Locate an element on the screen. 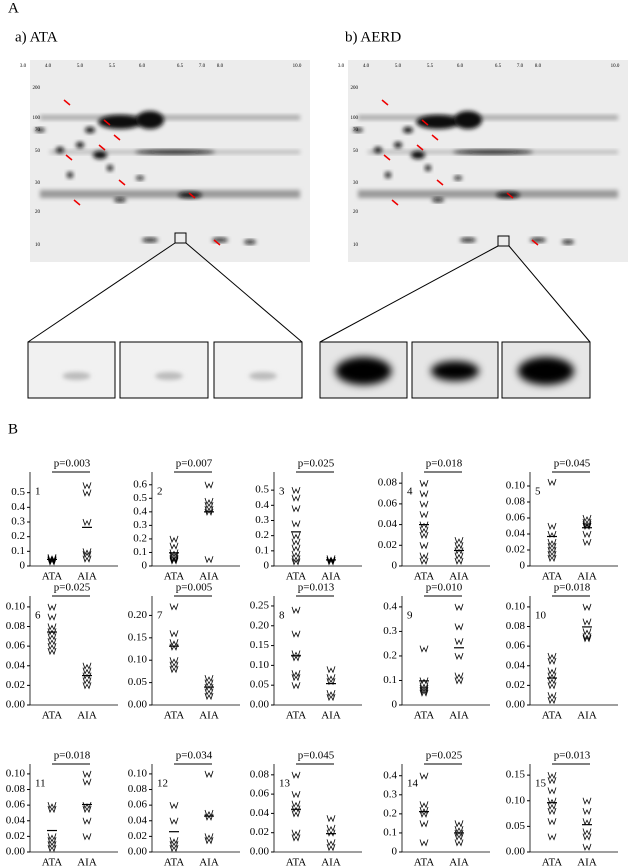  panel-label: B is located at coordinates (13, 429).